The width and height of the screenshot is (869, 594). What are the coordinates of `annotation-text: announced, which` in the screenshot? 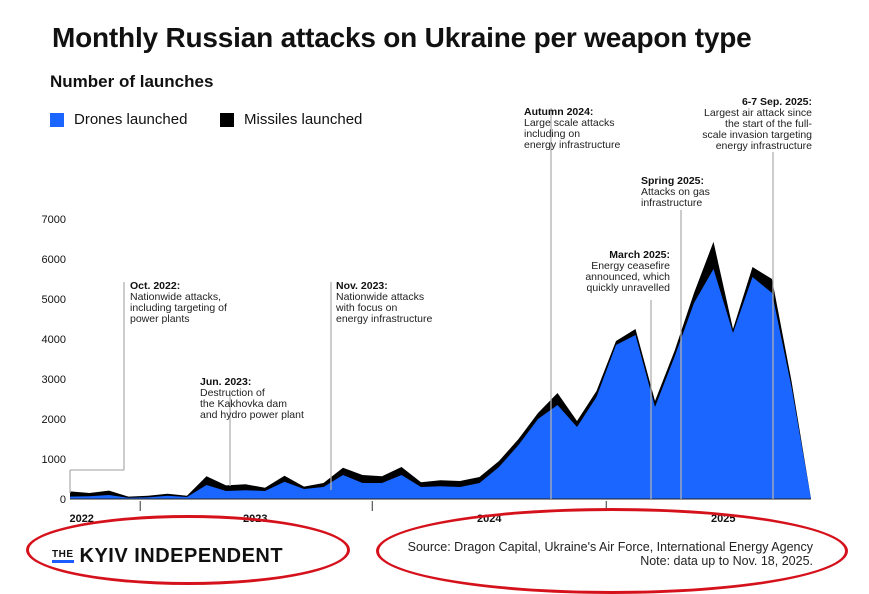 It's located at (627, 277).